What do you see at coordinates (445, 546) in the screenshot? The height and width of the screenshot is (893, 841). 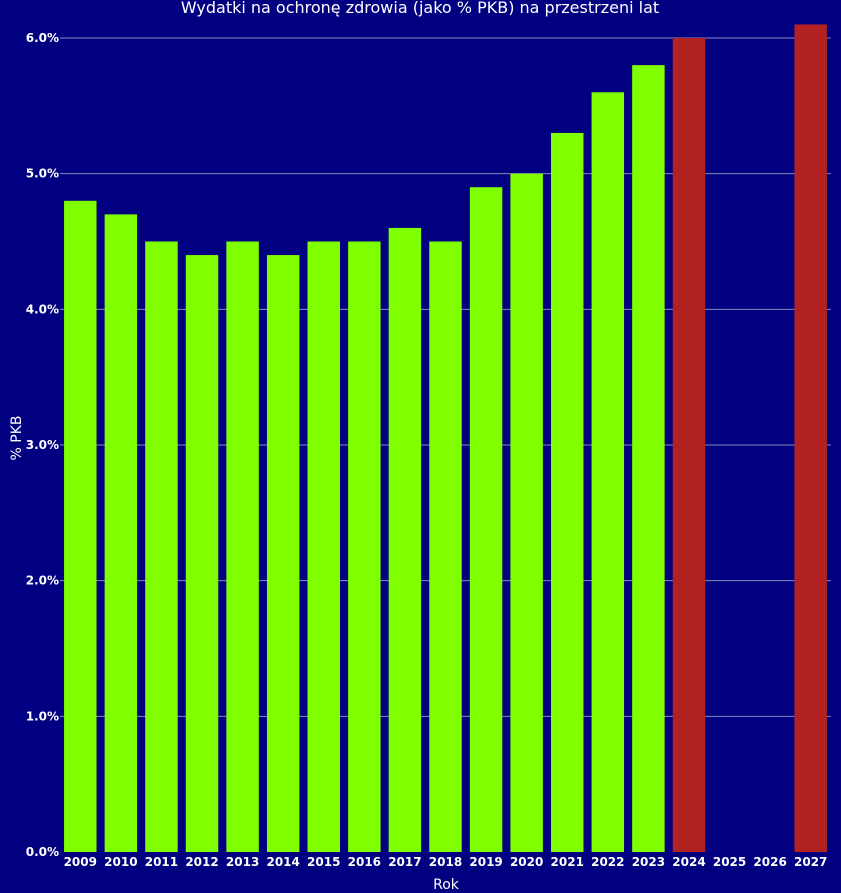 I see `bar-2018` at bounding box center [445, 546].